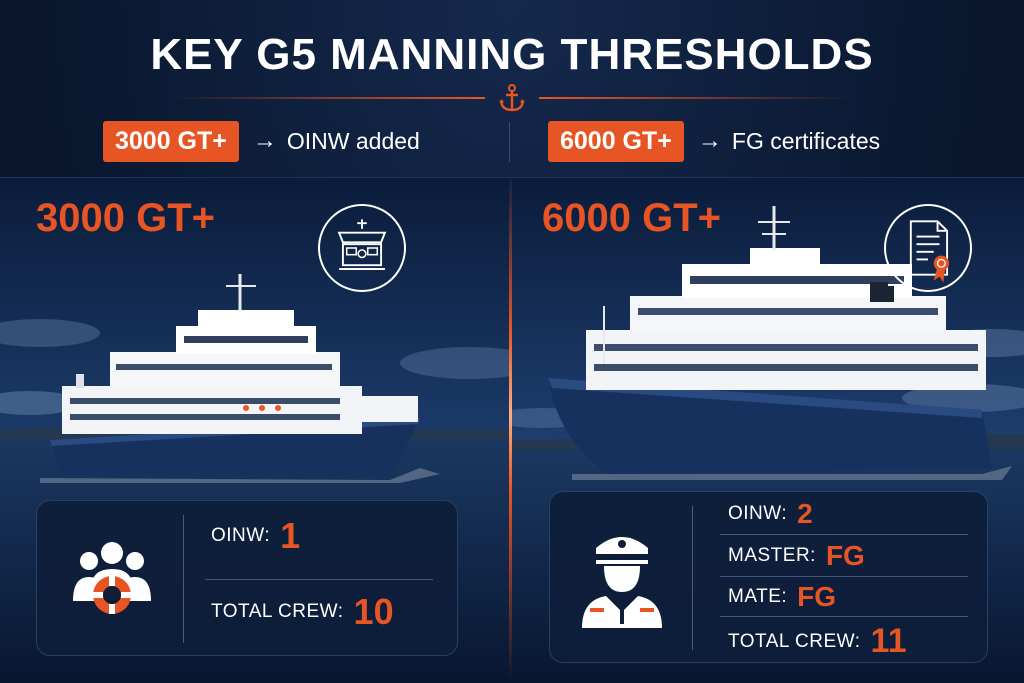  Describe the element at coordinates (632, 218) in the screenshot. I see `threshold-heading-6000: 6000 GT+` at that location.